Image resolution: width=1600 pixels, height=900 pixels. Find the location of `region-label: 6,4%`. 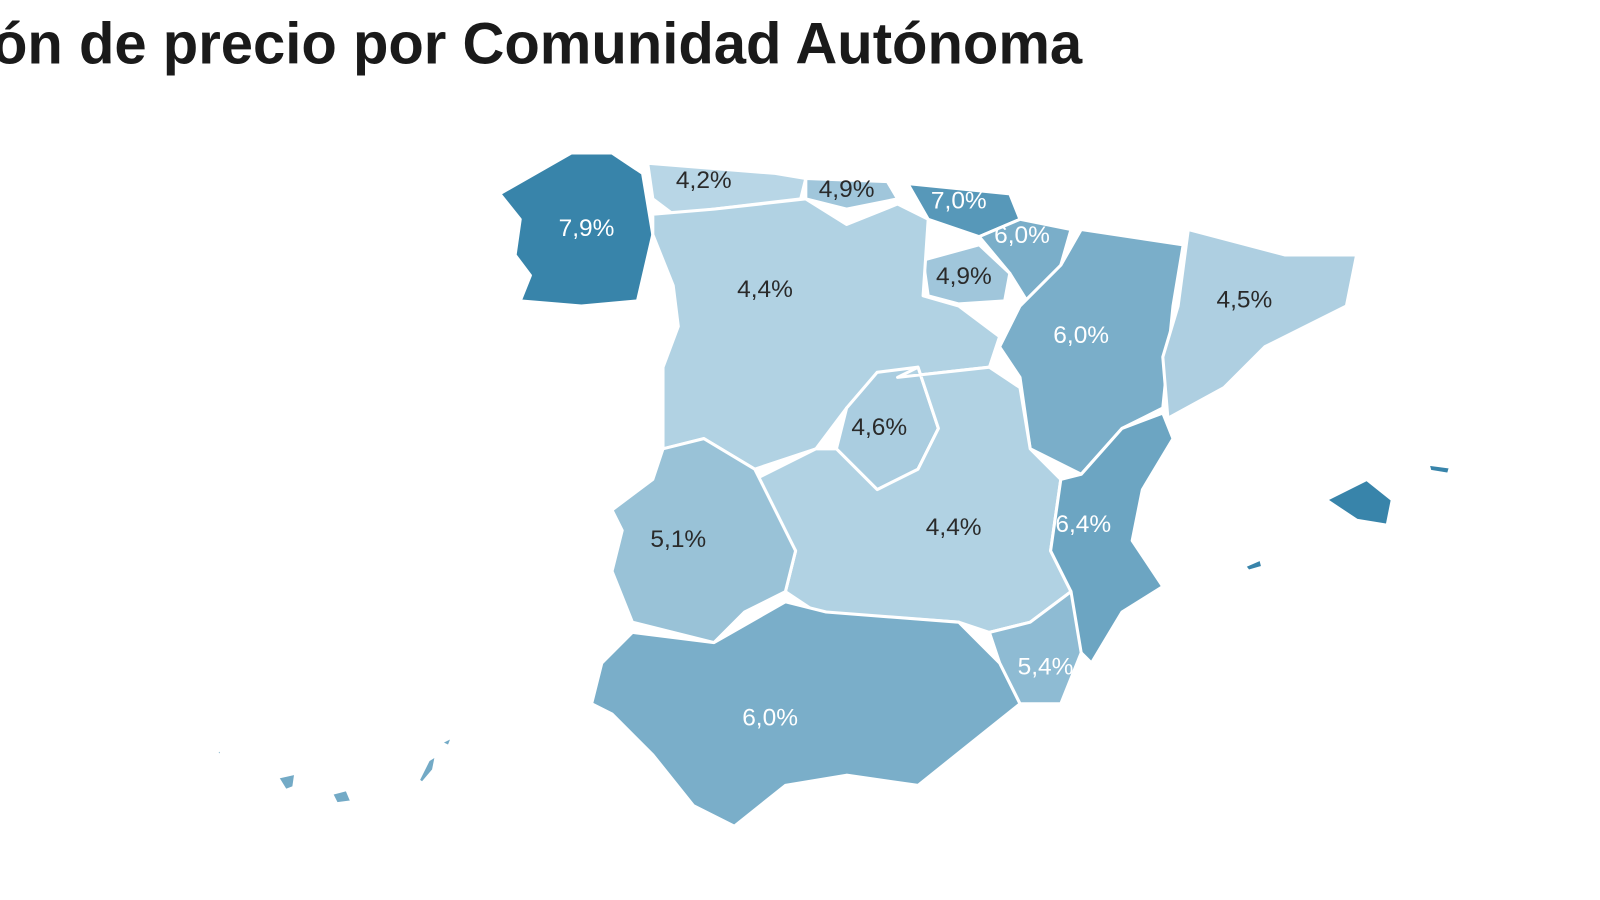

region-label: 6,4% is located at coordinates (1083, 524).